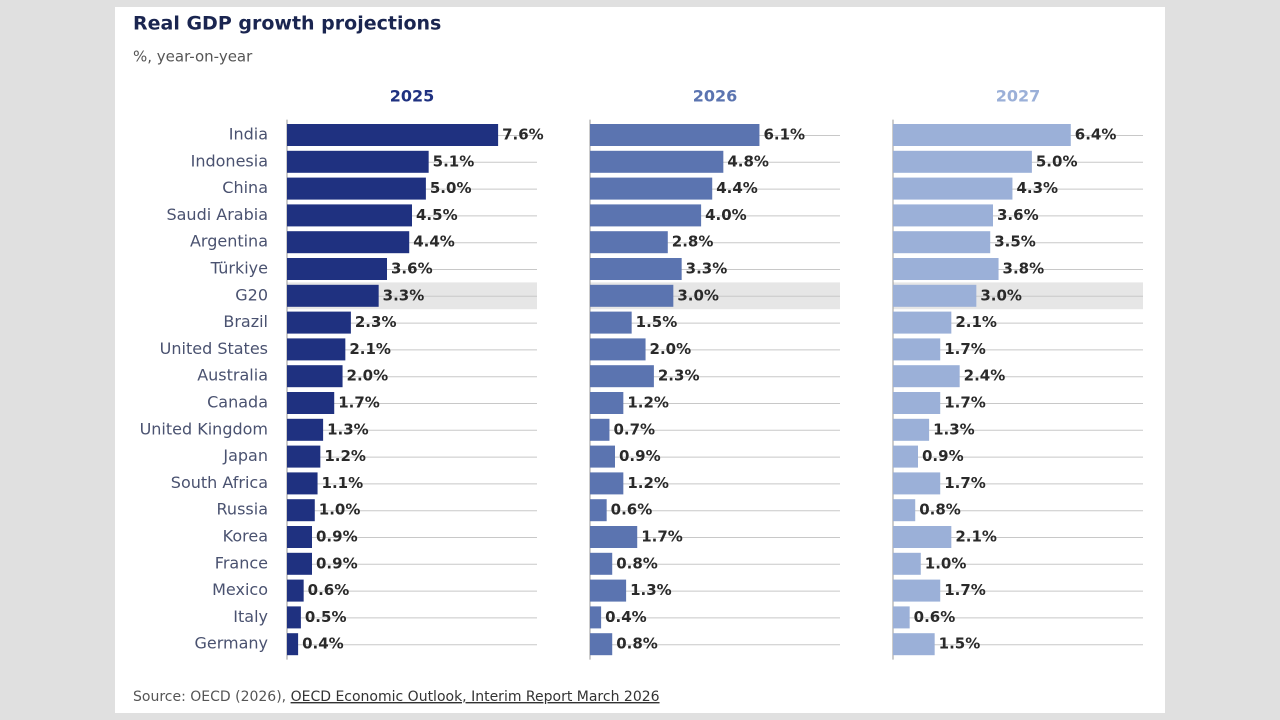  I want to click on category-label: Australia, so click(232, 375).